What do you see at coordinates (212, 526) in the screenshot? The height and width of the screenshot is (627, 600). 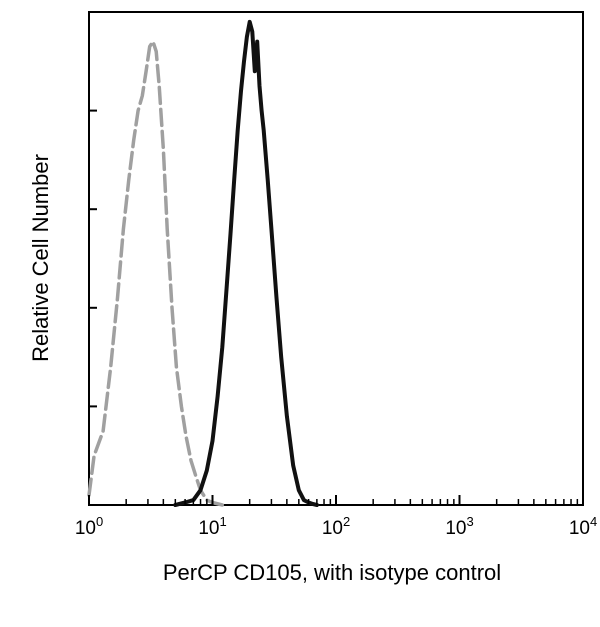 I see `x-tick-label: 10¹` at bounding box center [212, 526].